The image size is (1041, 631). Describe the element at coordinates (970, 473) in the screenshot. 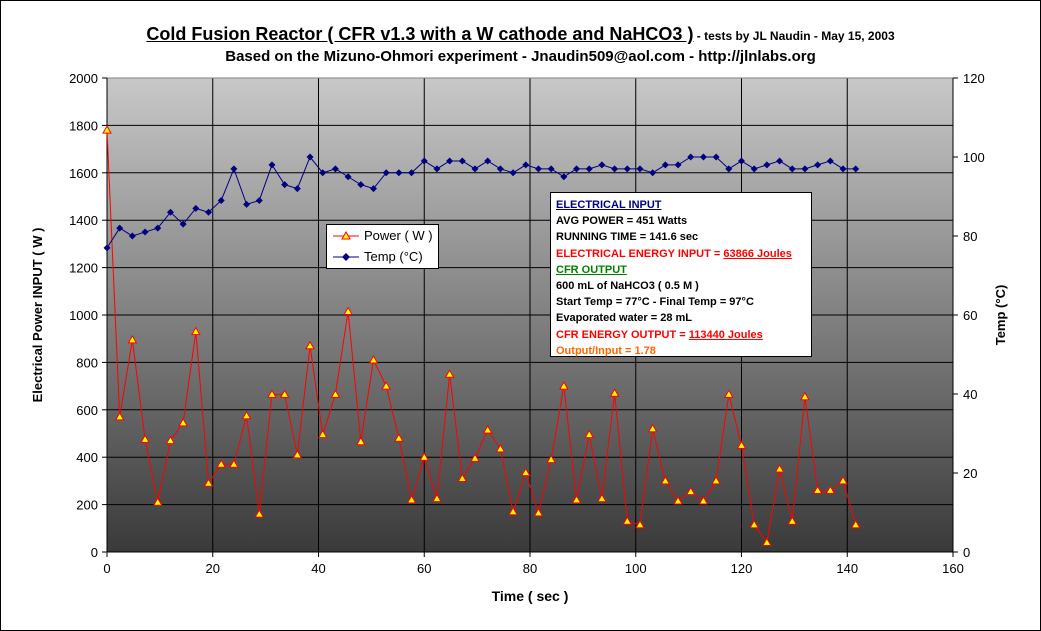

I see `y2-tick-label: 20` at that location.